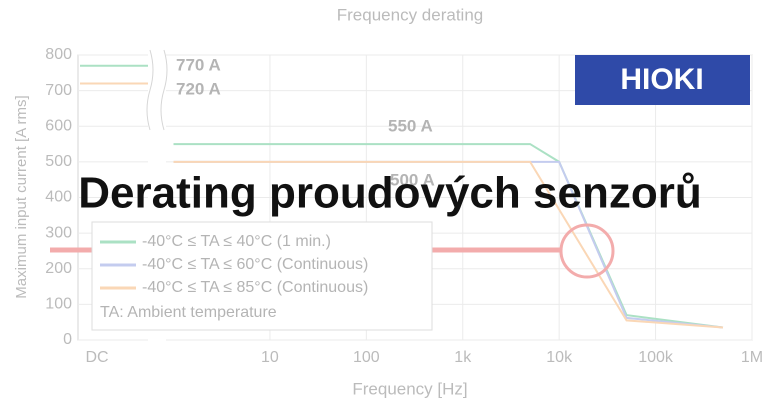  I want to click on x-tick-label: 10, so click(270, 357).